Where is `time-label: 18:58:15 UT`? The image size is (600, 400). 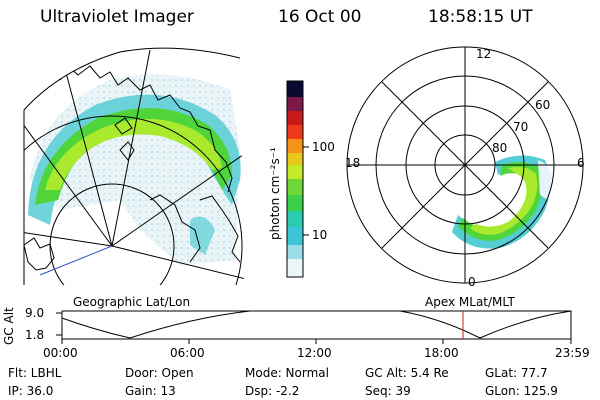
time-label: 18:58:15 UT is located at coordinates (480, 17).